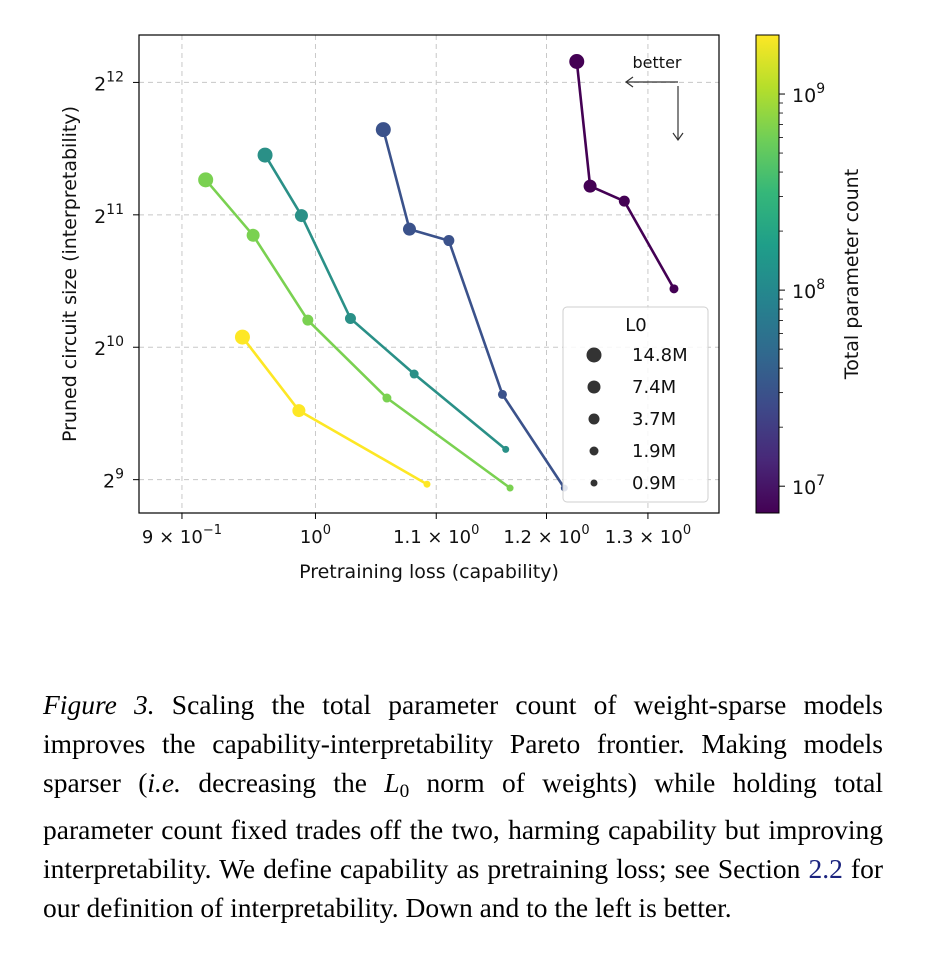 This screenshot has width=950, height=976. What do you see at coordinates (654, 483) in the screenshot?
I see `legend-label: 0.9M` at bounding box center [654, 483].